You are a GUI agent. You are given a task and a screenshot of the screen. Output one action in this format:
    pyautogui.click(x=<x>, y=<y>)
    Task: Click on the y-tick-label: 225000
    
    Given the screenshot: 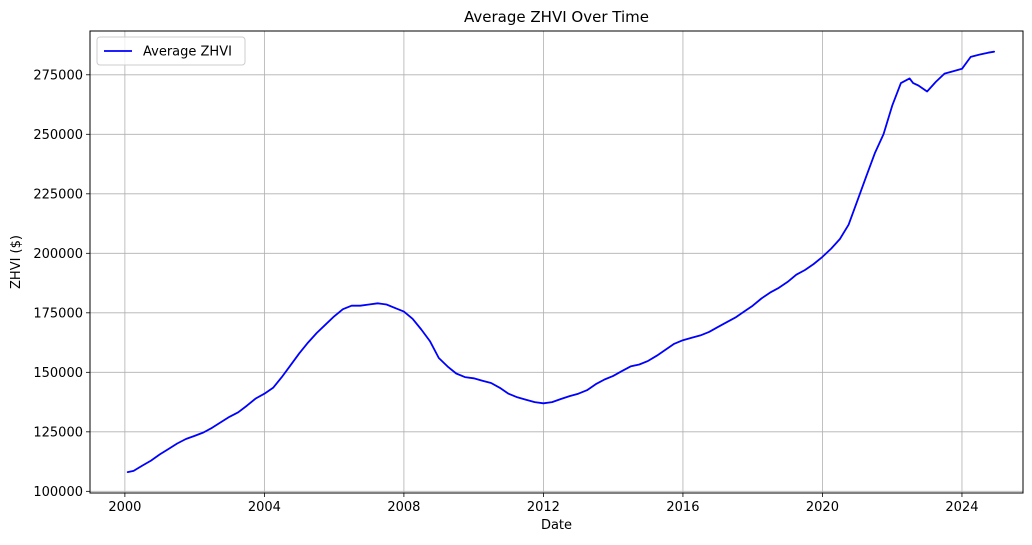 What is the action you would take?
    pyautogui.click(x=58, y=194)
    